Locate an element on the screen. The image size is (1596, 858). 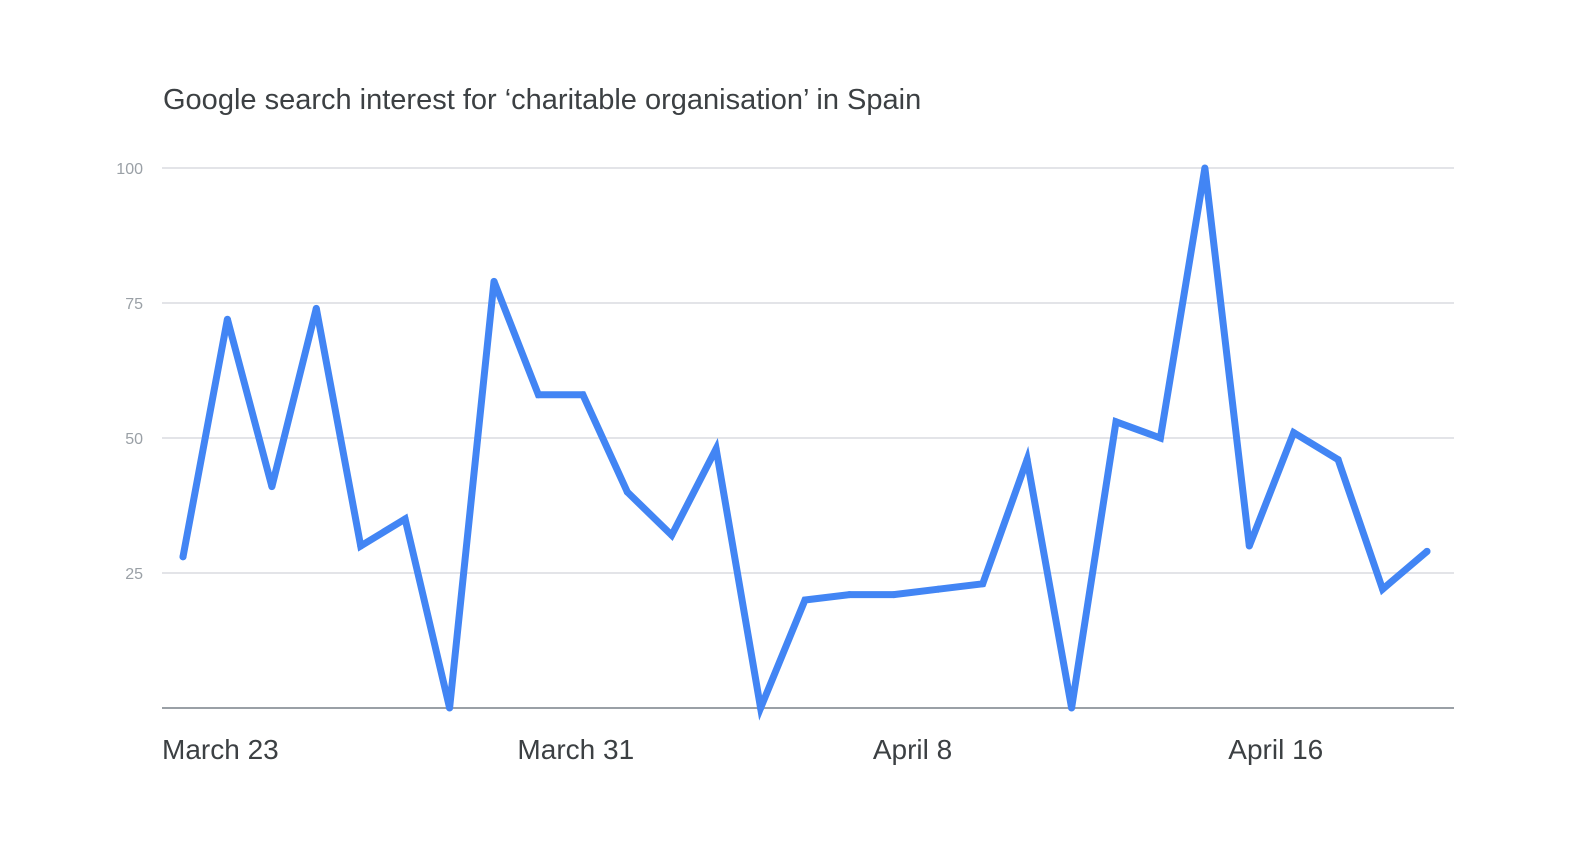
y-tick-label: 75 is located at coordinates (134, 304).